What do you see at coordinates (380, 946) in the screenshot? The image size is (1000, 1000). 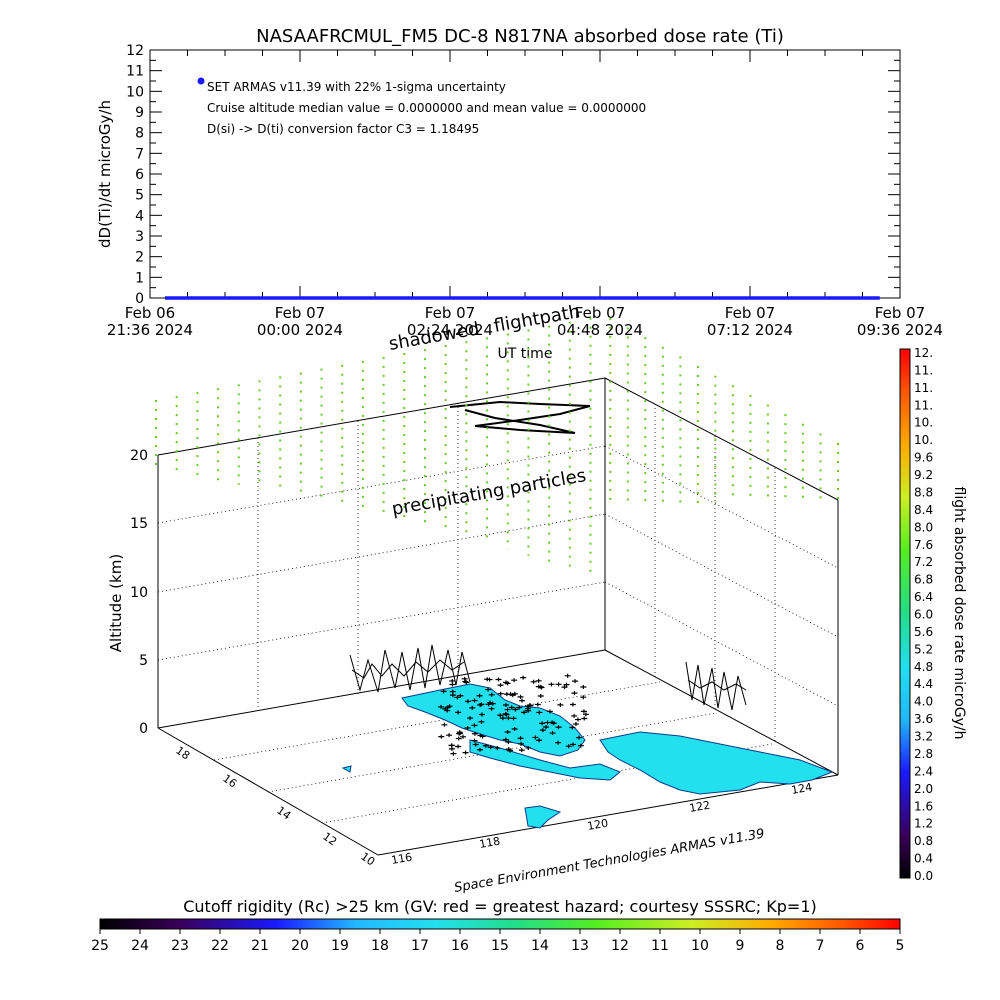 I see `cutoff-tick-label: 18` at bounding box center [380, 946].